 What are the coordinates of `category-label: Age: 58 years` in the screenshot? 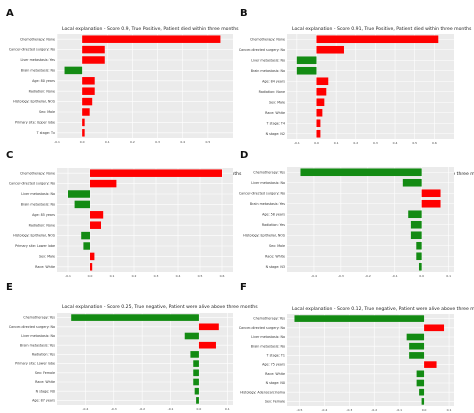 It's located at (273, 214).